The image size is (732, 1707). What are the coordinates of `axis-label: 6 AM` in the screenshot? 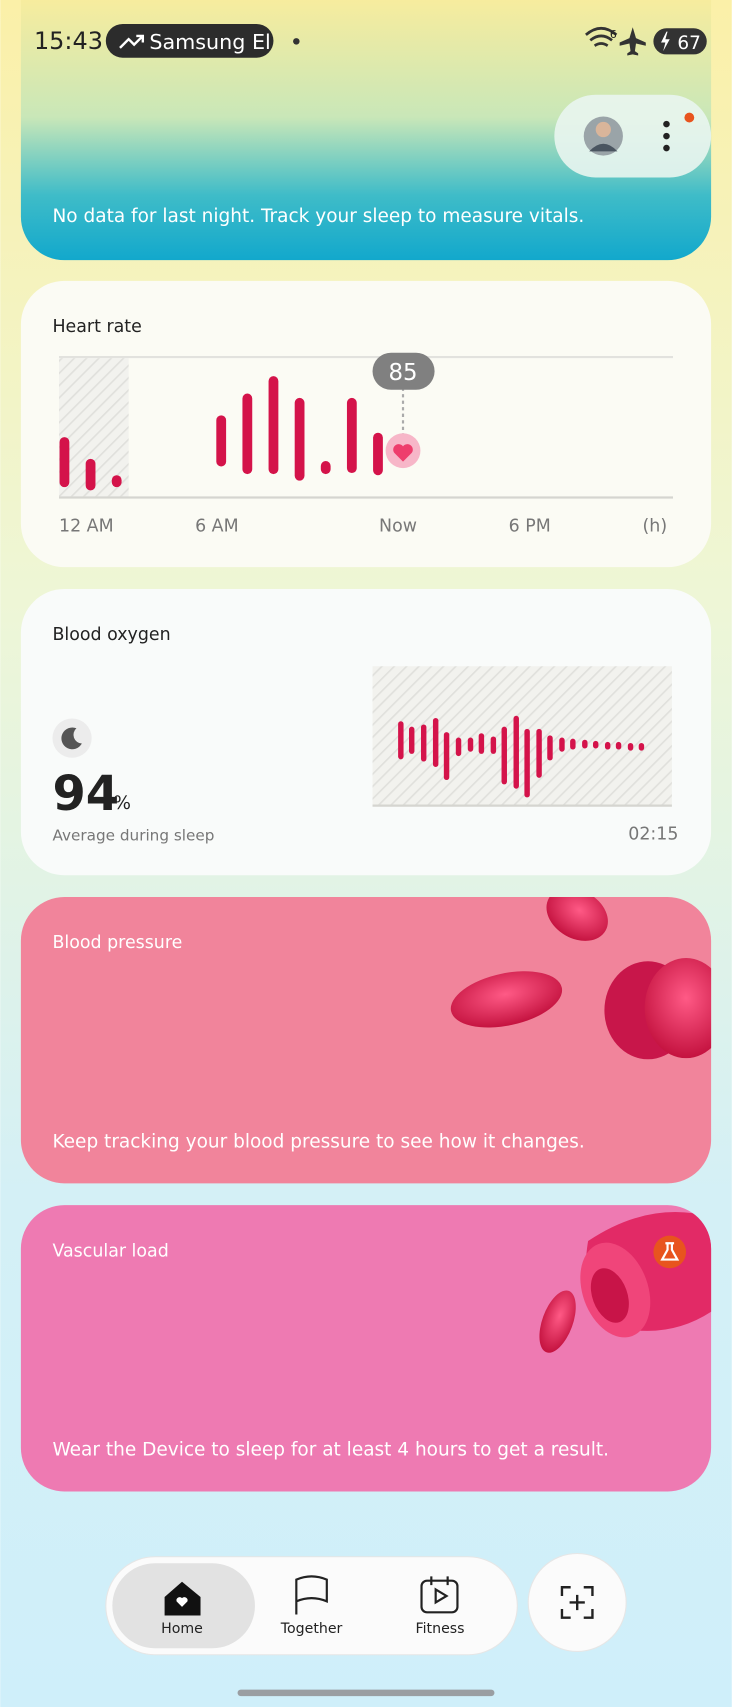 It's located at (217, 526).